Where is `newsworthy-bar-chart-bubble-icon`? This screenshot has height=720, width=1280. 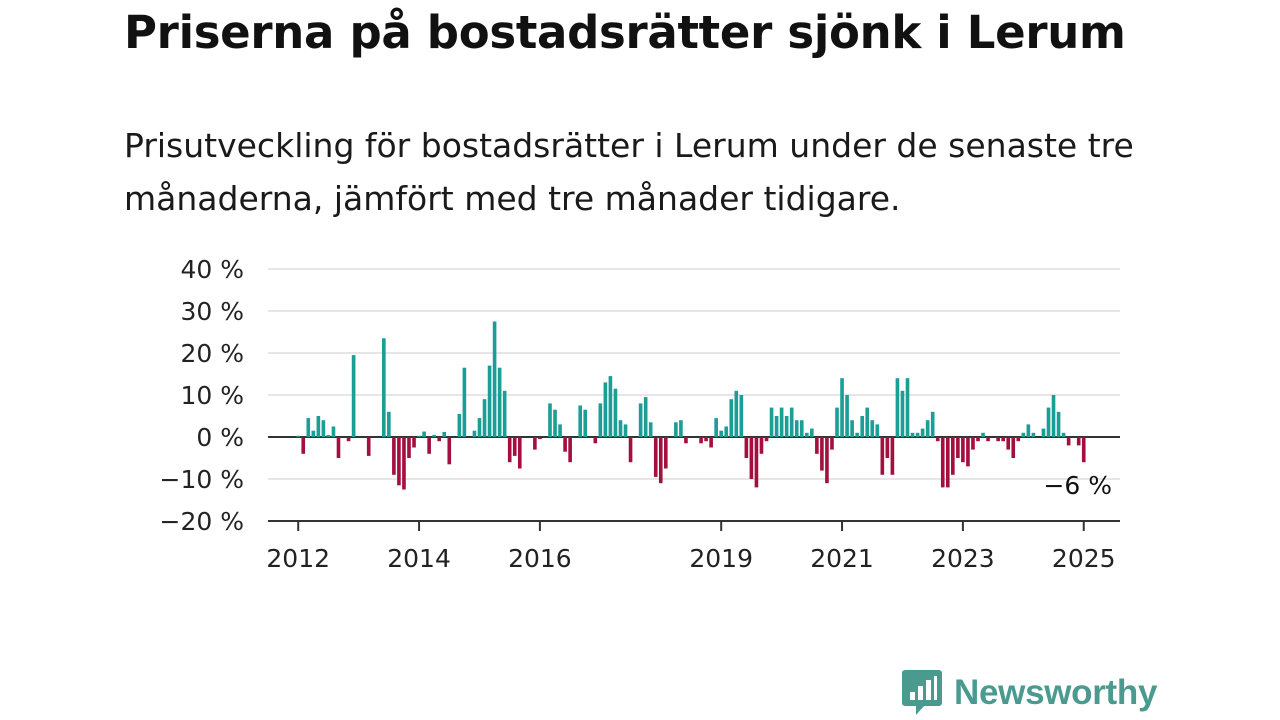 newsworthy-bar-chart-bubble-icon is located at coordinates (922, 692).